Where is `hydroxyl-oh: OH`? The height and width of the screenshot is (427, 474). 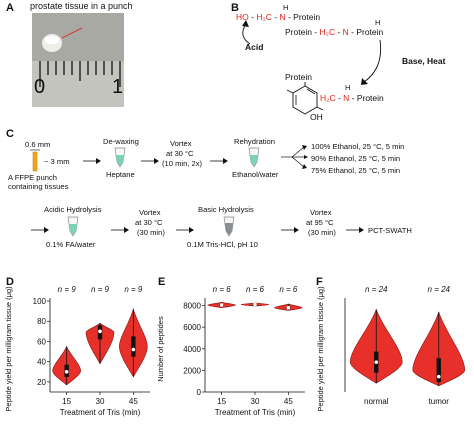 hydroxyl-oh: OH is located at coordinates (316, 117).